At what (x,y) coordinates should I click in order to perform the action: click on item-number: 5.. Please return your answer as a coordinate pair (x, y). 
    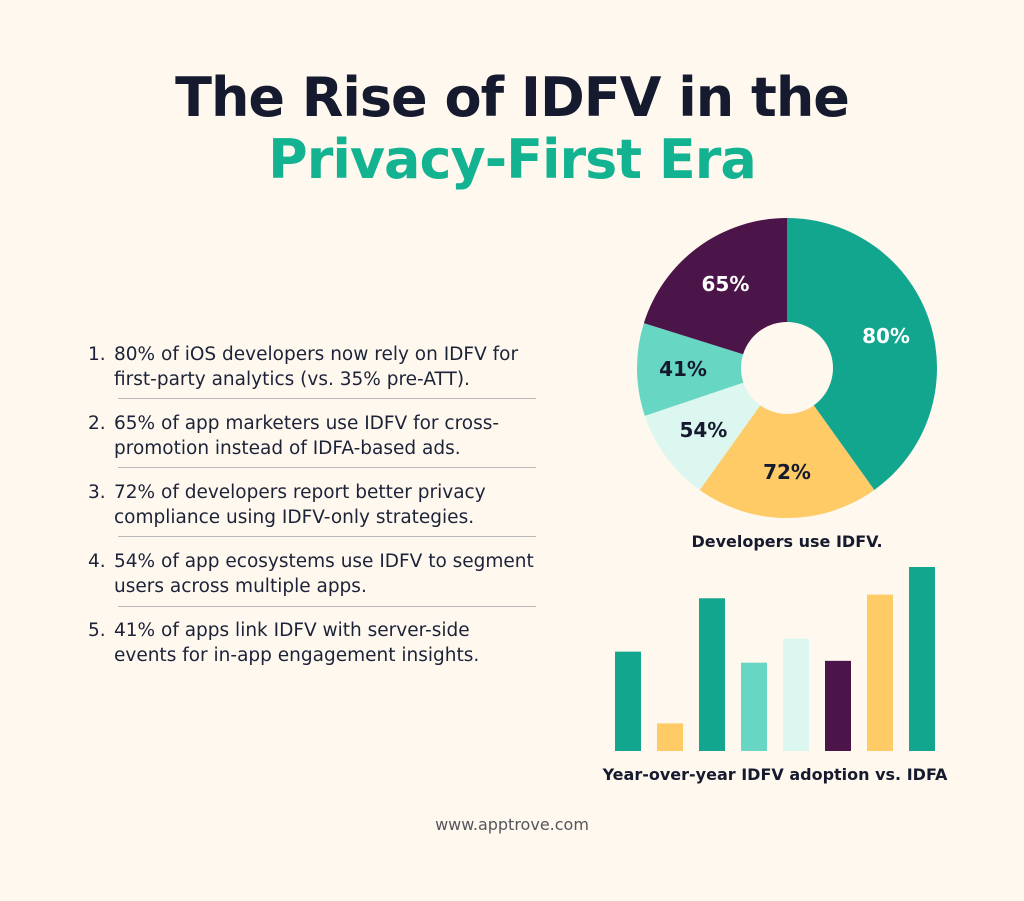
    Looking at the image, I should click on (97, 630).